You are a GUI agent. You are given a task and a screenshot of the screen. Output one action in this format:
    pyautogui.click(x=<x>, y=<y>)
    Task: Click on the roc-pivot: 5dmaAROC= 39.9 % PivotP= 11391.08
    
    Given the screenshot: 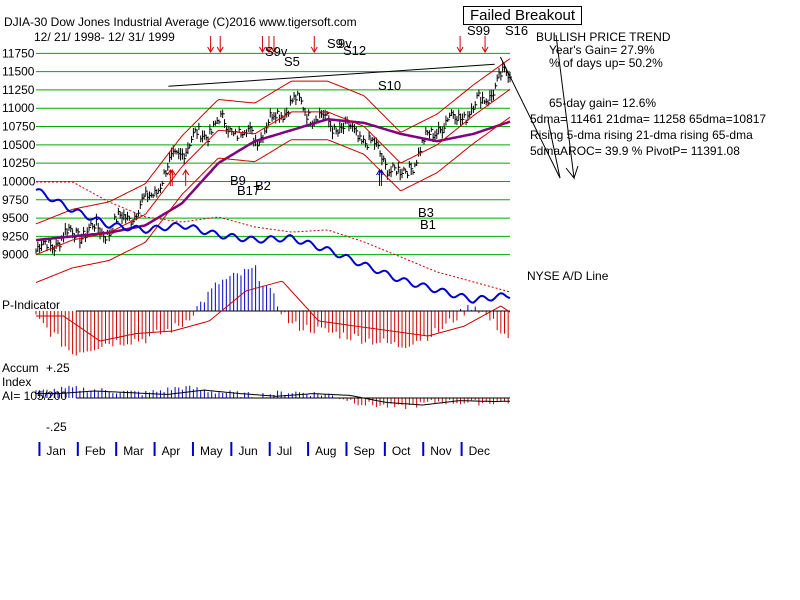 What is the action you would take?
    pyautogui.click(x=635, y=151)
    